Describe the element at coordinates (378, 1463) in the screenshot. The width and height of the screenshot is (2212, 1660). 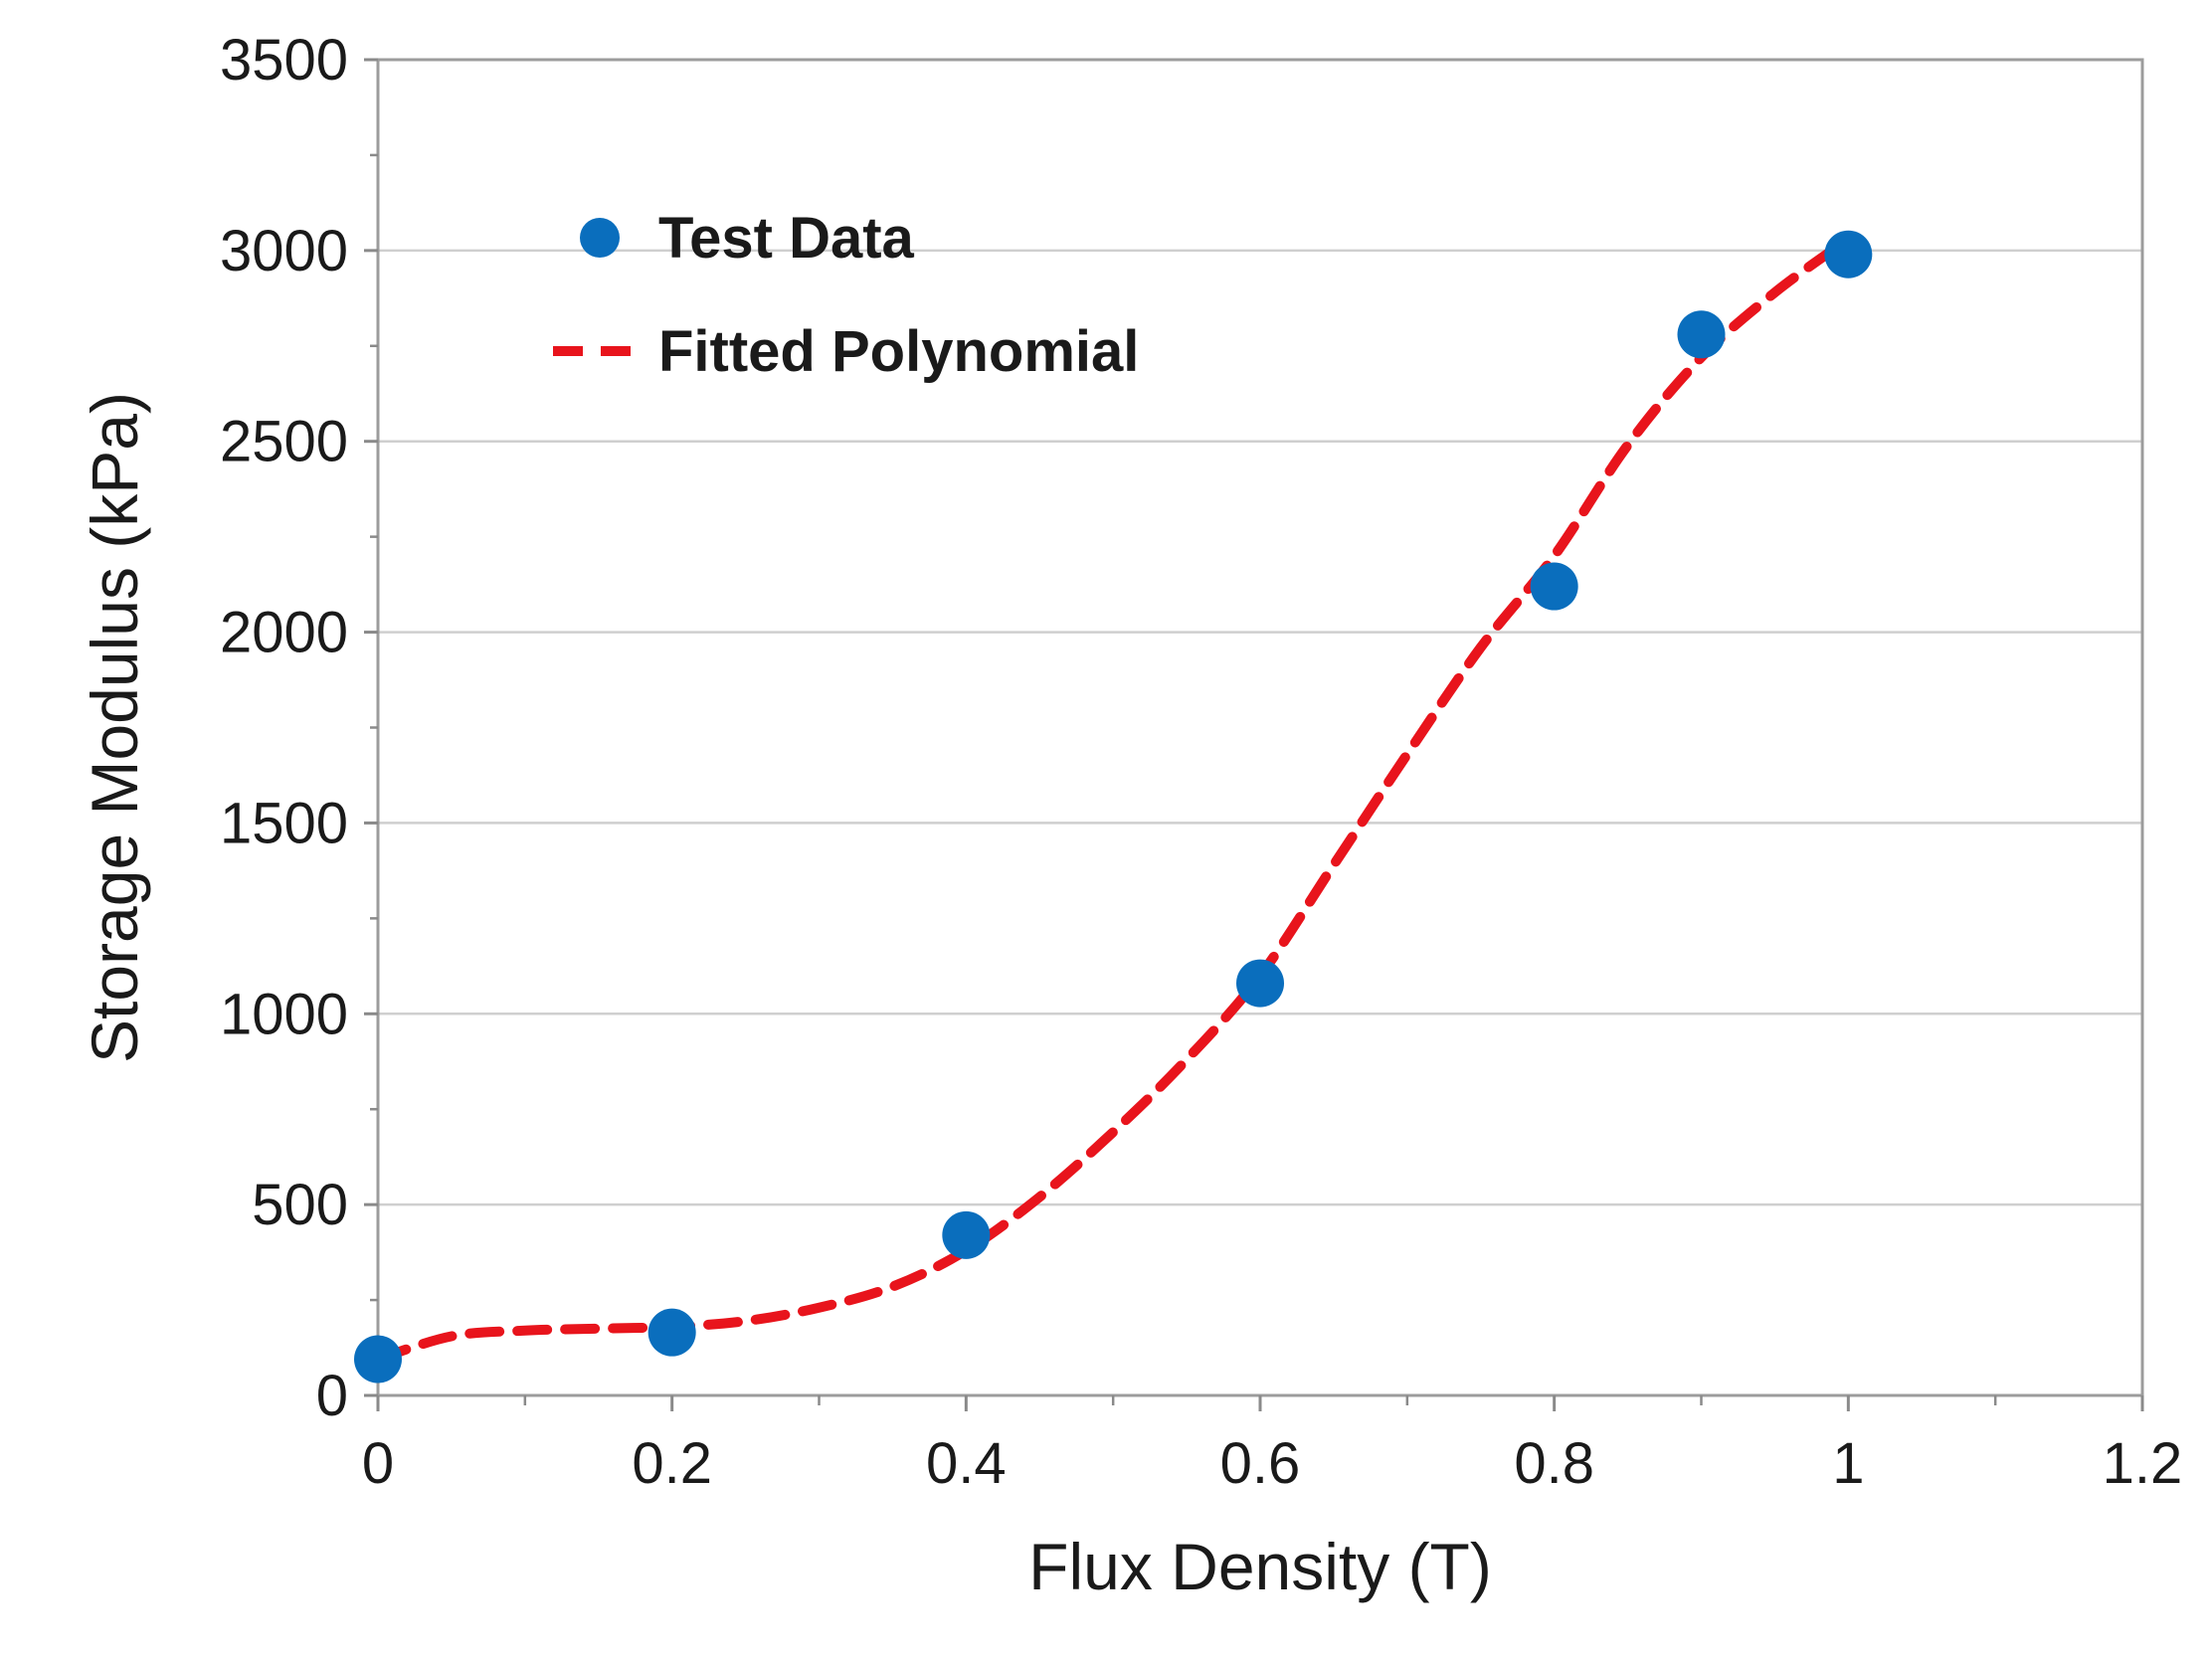
I see `x-tick-label: 0` at that location.